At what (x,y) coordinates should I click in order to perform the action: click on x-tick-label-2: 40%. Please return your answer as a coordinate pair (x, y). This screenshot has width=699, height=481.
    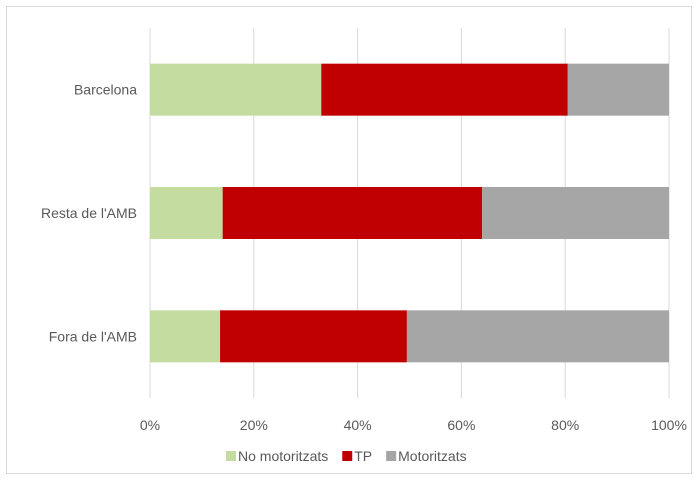
    Looking at the image, I should click on (358, 425).